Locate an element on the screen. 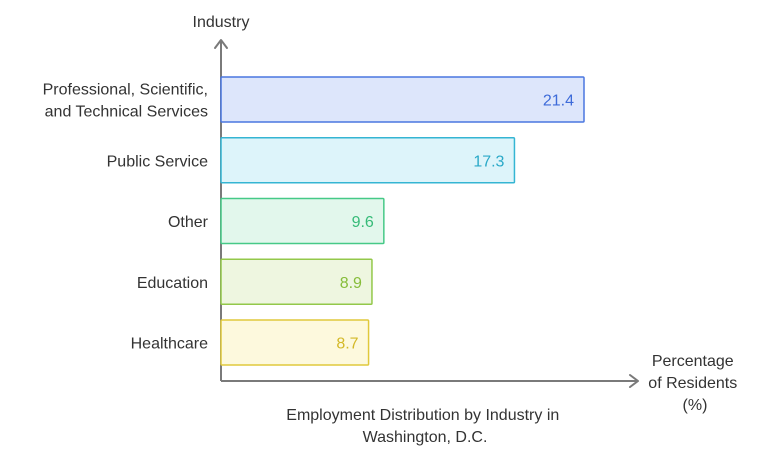 This screenshot has width=768, height=459. x-axis-arrow-icon is located at coordinates (634, 381).